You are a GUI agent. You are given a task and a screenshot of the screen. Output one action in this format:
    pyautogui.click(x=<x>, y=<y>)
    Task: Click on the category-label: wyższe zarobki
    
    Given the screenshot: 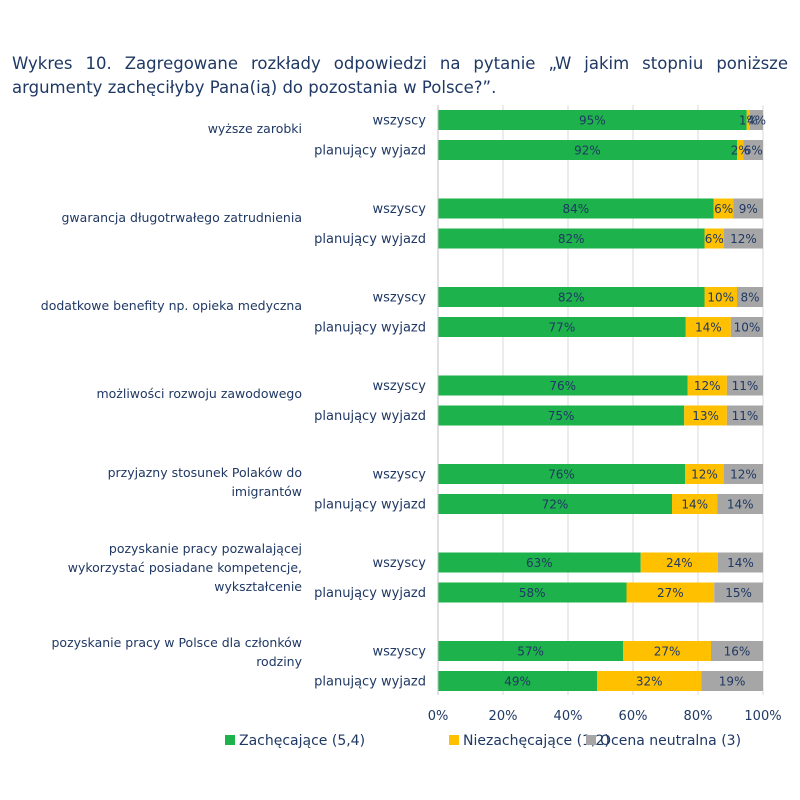 What is the action you would take?
    pyautogui.click(x=255, y=128)
    